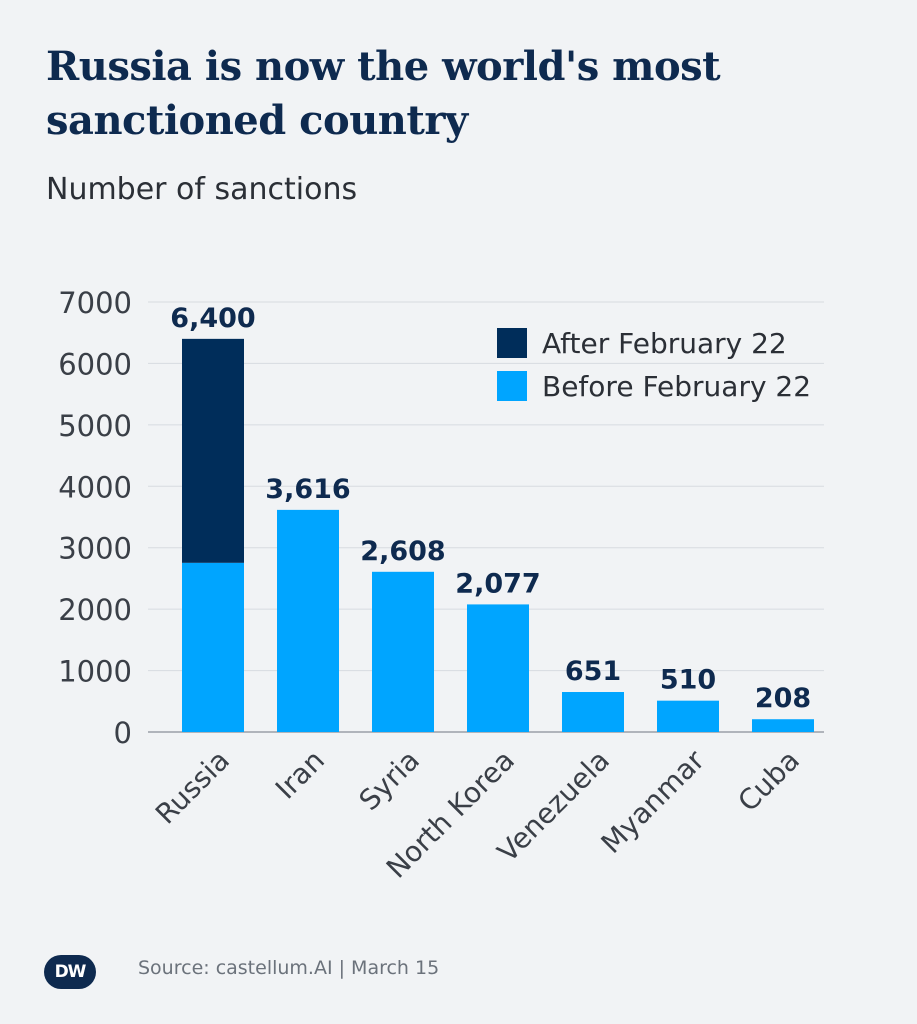  Describe the element at coordinates (389, 780) in the screenshot. I see `x-tick-label: Syria` at that location.